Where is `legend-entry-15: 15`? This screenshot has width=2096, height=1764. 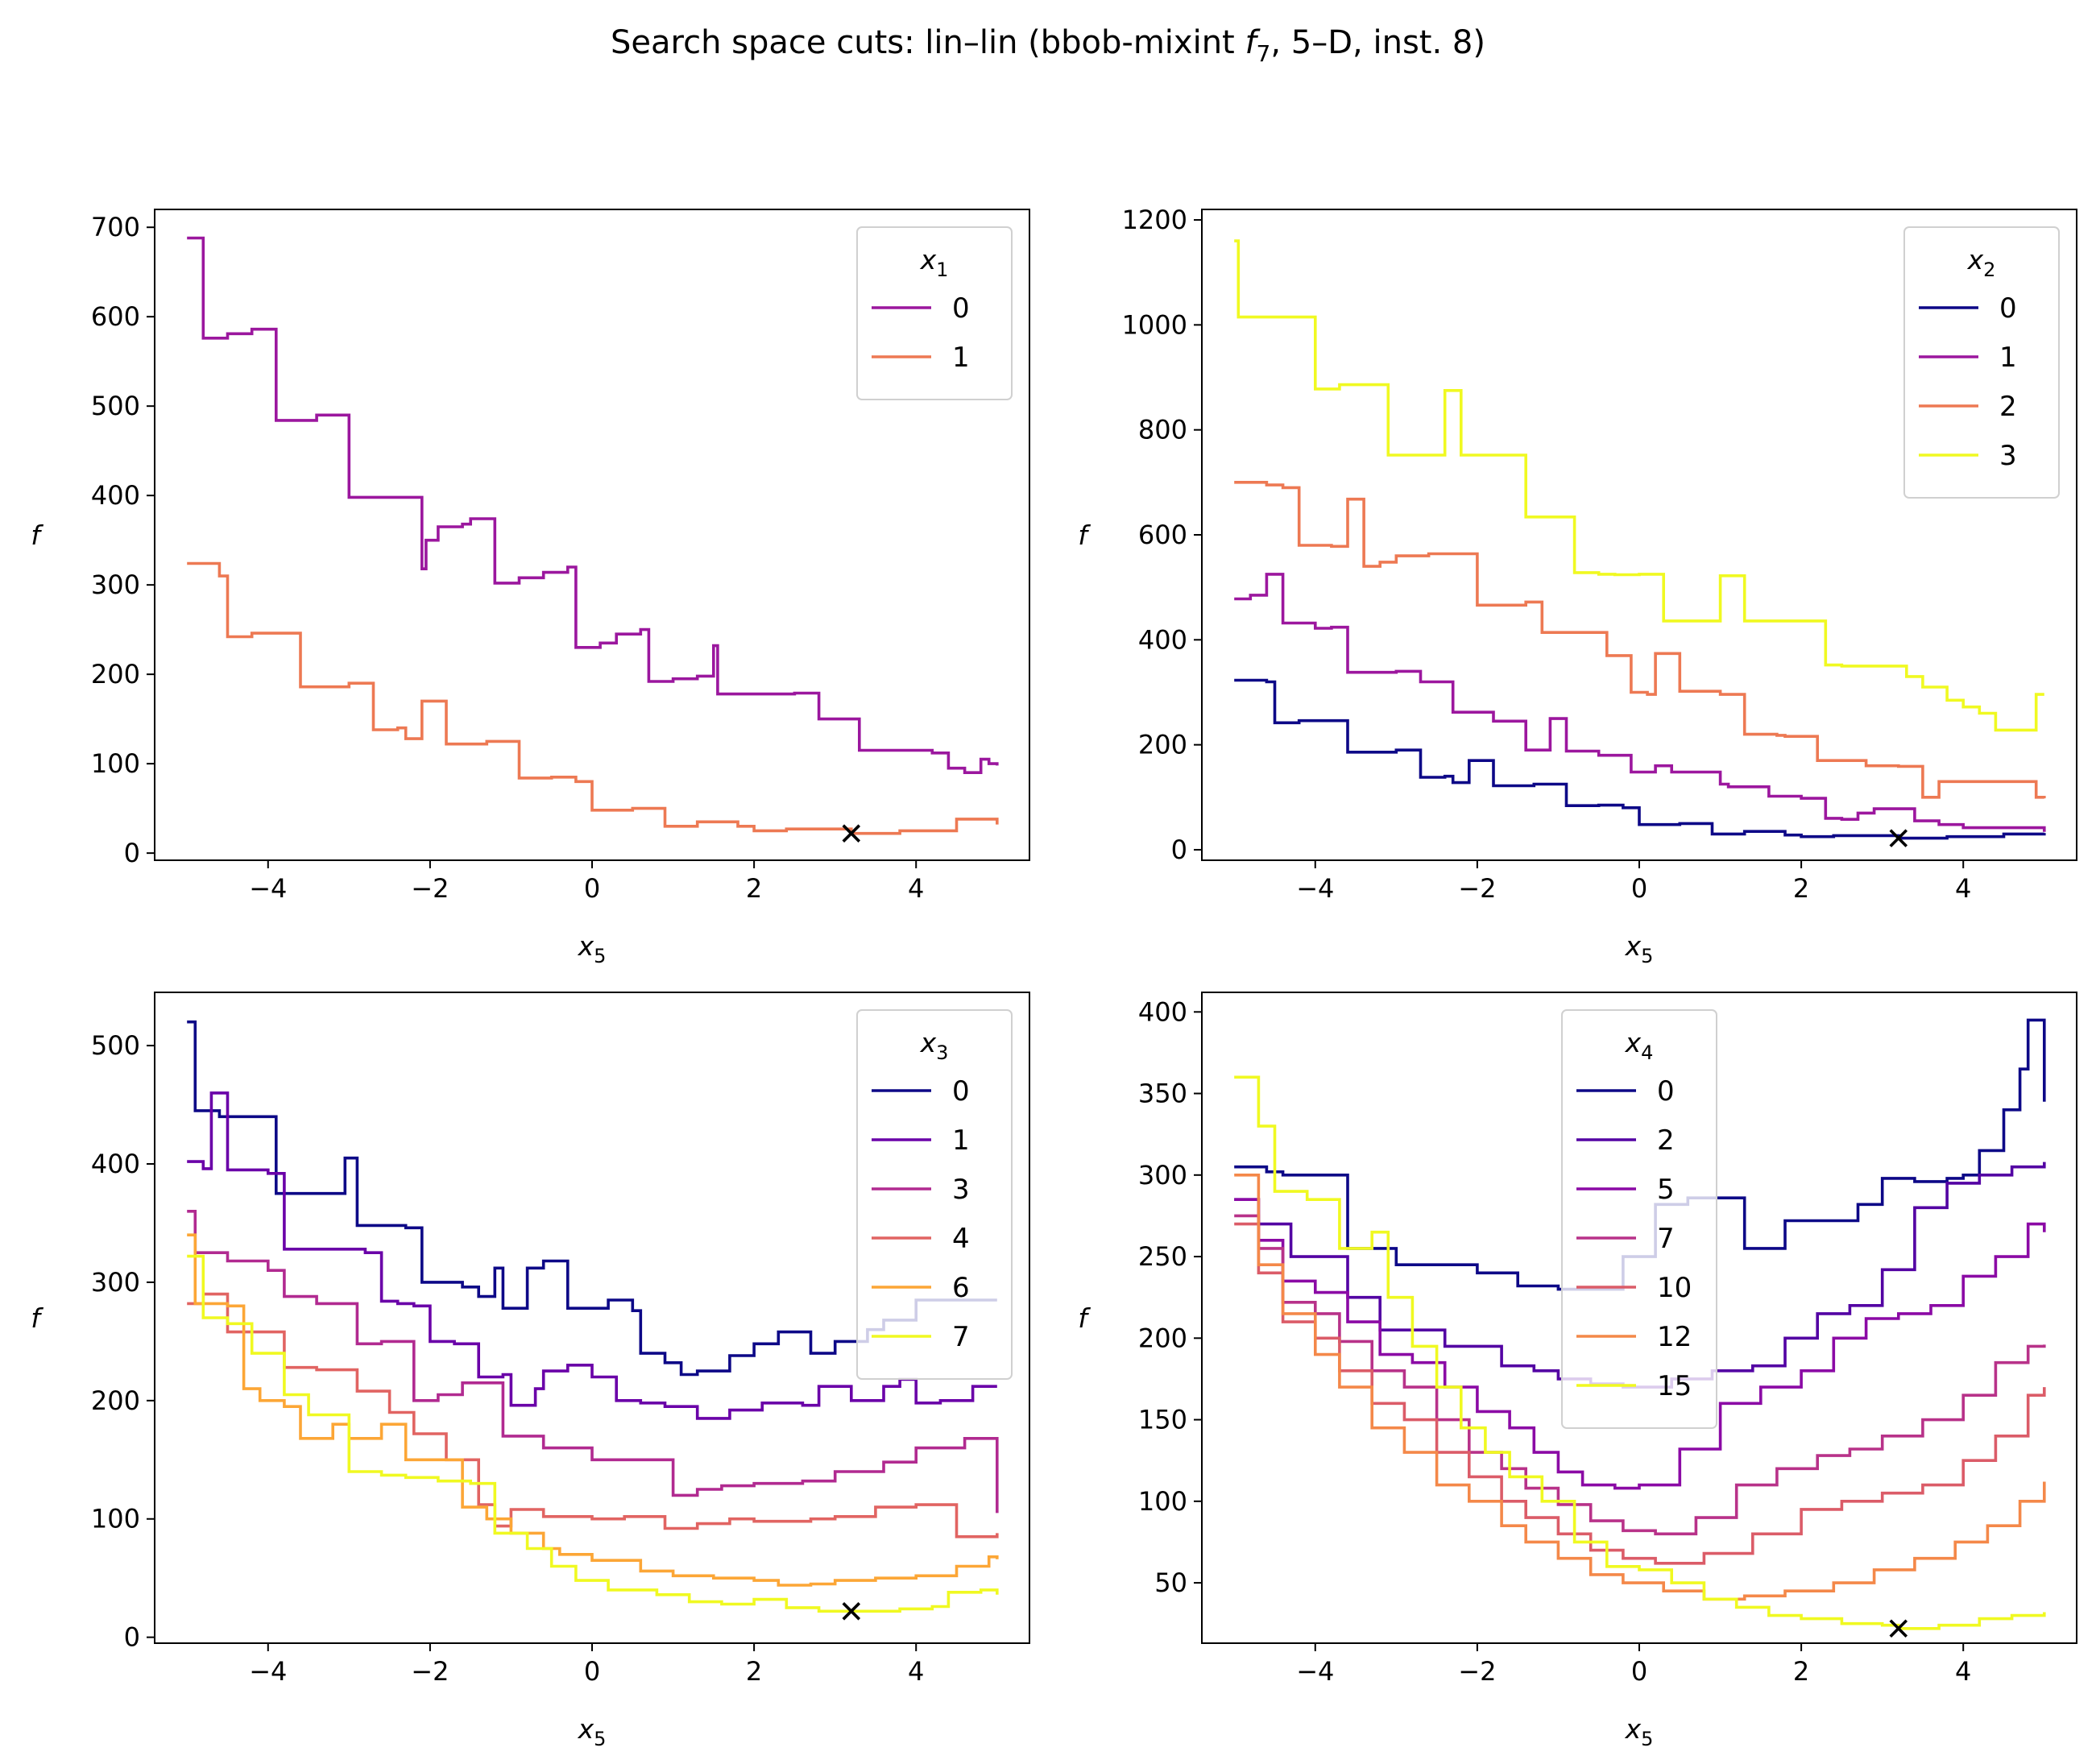 legend-entry-15: 15 is located at coordinates (1674, 1386).